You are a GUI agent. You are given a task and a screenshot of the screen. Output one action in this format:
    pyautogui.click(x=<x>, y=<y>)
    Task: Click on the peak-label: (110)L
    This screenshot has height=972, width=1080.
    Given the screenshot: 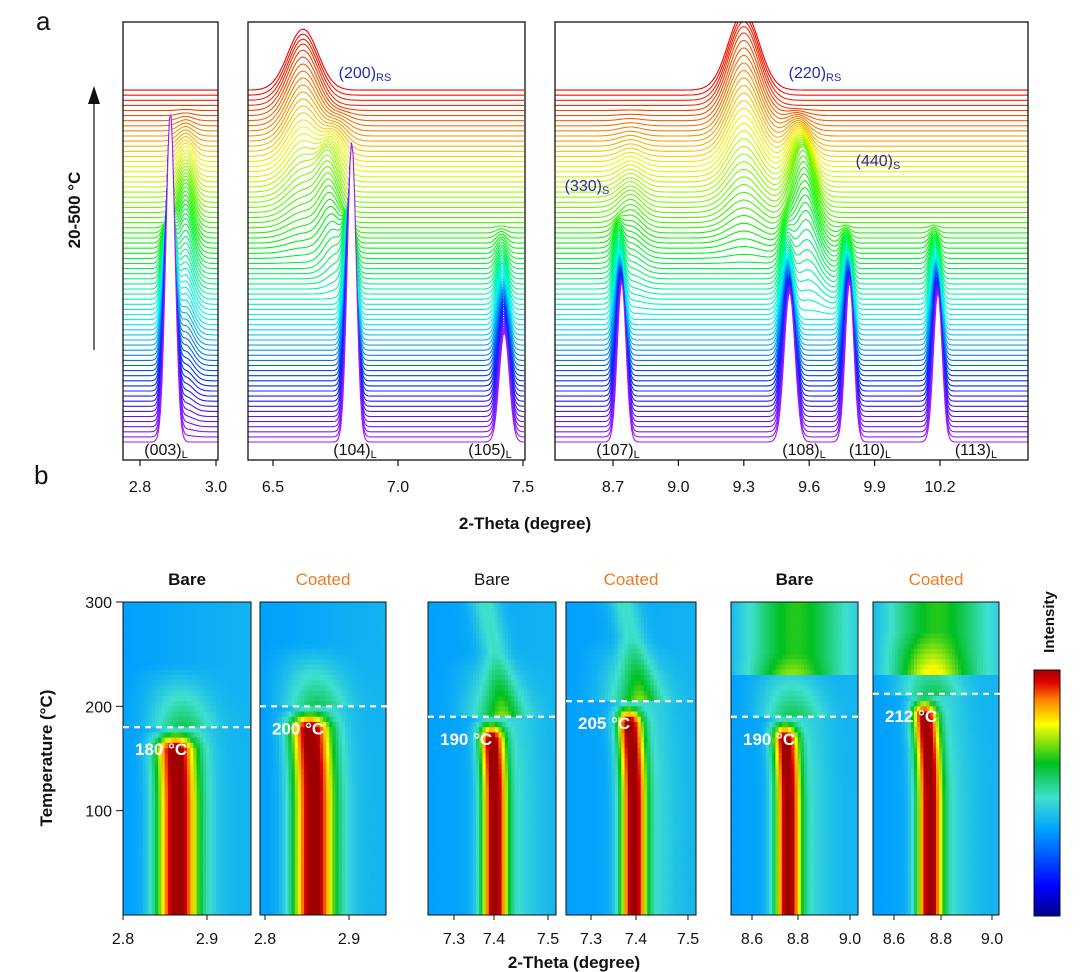 What is the action you would take?
    pyautogui.click(x=870, y=451)
    